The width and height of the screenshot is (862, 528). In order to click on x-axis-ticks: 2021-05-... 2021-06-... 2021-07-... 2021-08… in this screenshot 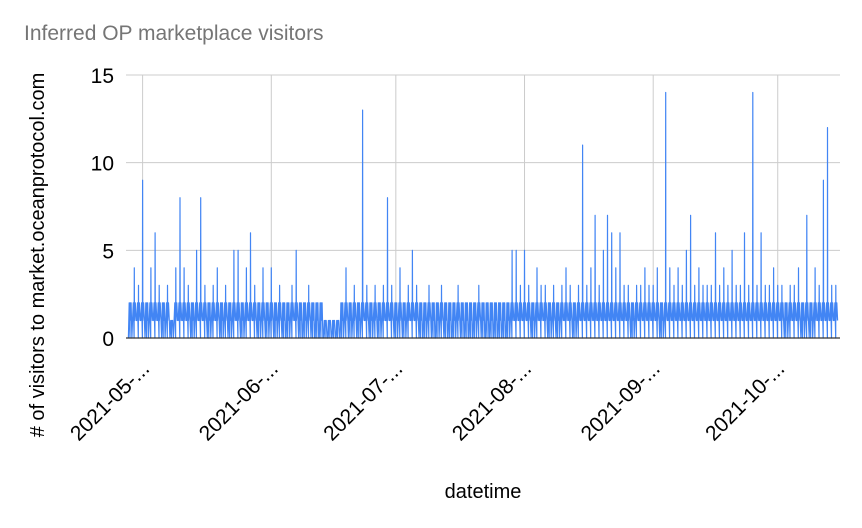, I will do `click(427, 401)`.